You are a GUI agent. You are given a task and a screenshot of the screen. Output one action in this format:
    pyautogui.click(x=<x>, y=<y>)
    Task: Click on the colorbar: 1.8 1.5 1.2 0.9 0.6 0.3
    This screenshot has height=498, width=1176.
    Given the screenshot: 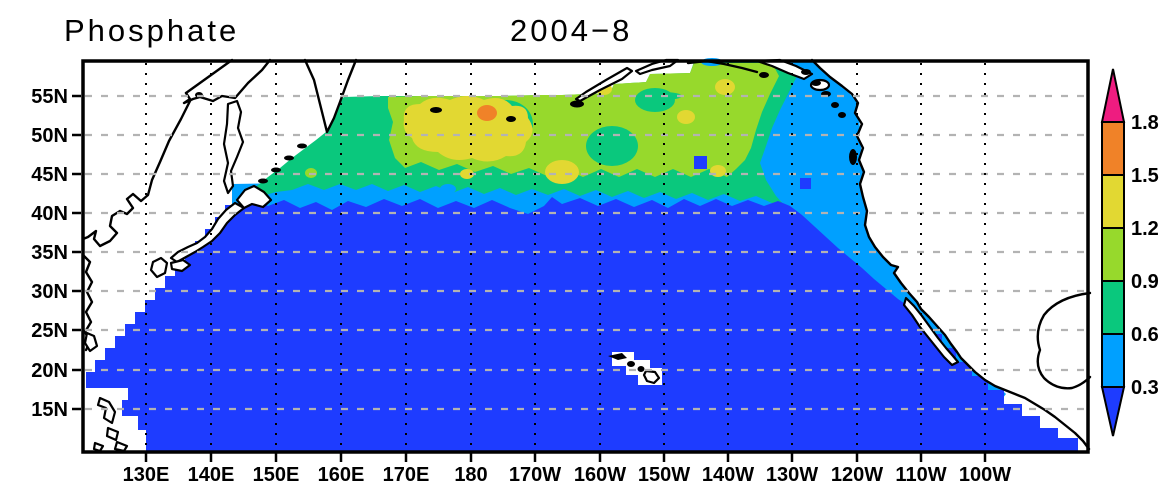 What is the action you would take?
    pyautogui.click(x=1129, y=252)
    